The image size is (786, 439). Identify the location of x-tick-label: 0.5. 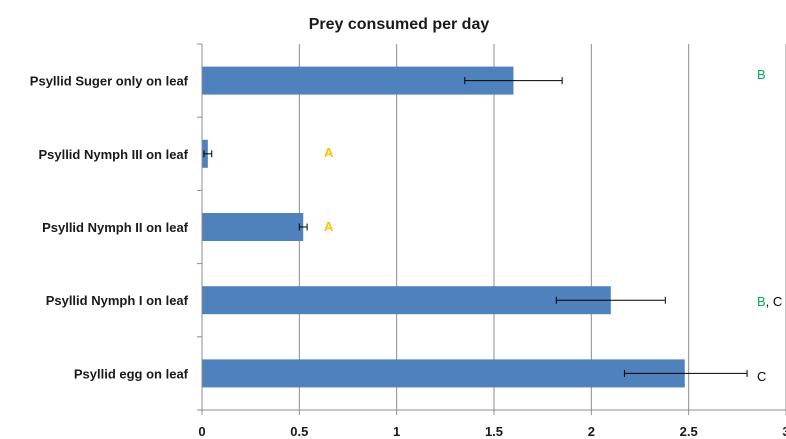
(299, 431).